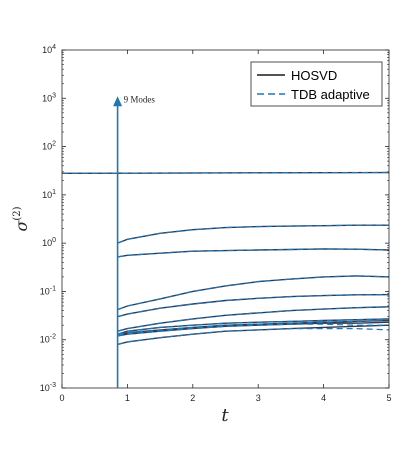 This screenshot has width=419, height=459. I want to click on x-tick-label: 3, so click(258, 398).